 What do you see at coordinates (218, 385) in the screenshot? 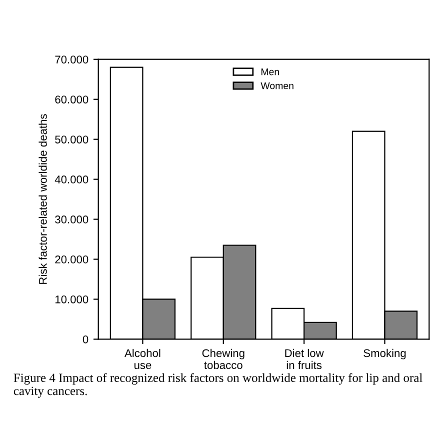
I see `caption: Figure 4 Impact of recognized risk factors on worldwide mortality for lip and oral cavity cancers.` at bounding box center [218, 385].